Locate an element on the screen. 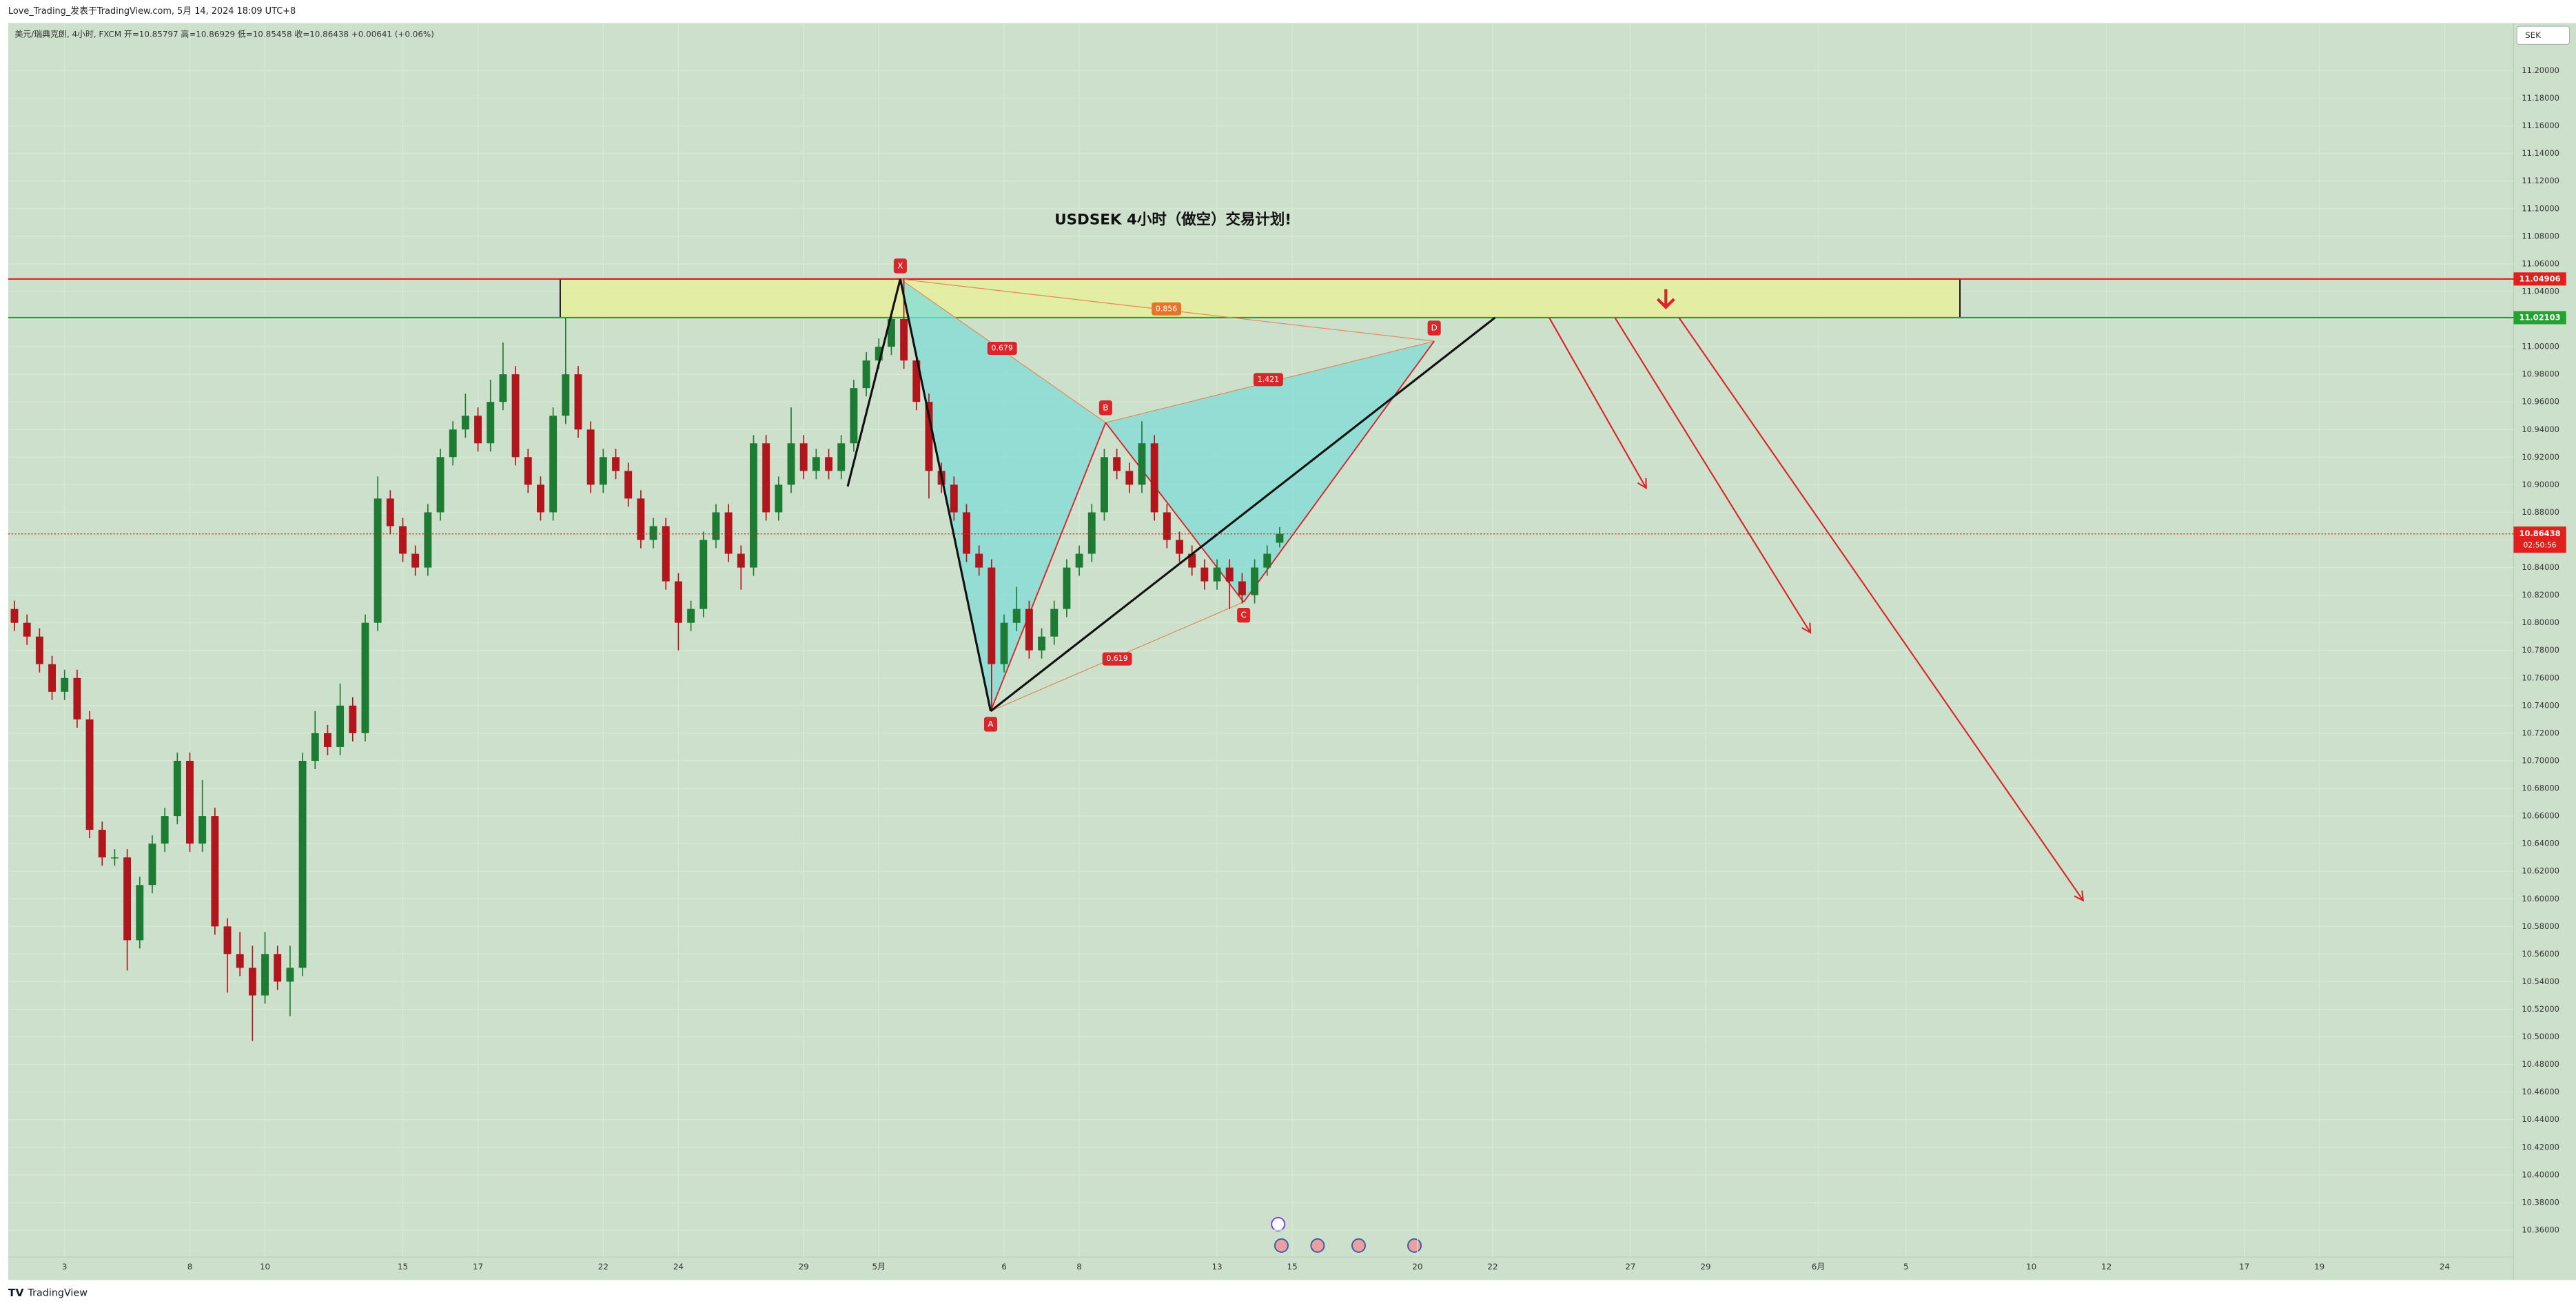  y-tick-label: 10.94000 is located at coordinates (2540, 429).